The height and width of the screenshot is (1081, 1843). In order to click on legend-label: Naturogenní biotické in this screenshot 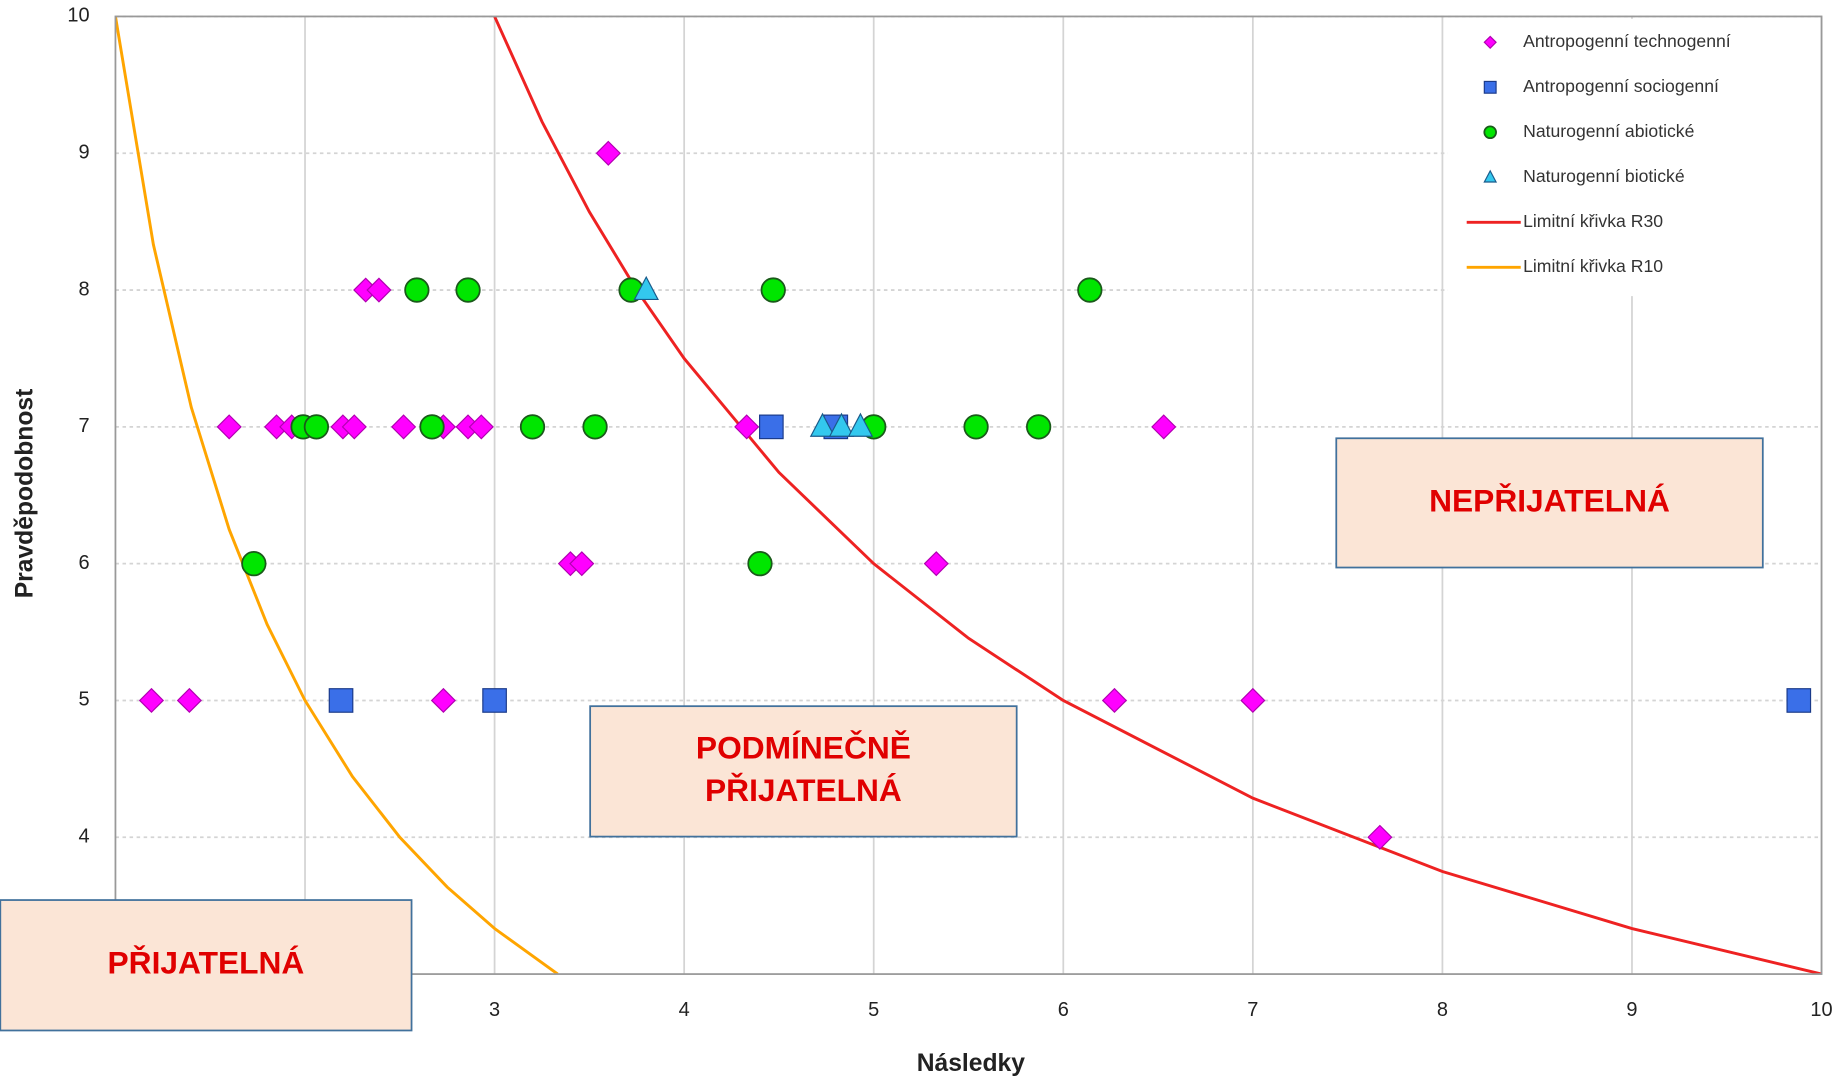, I will do `click(1604, 176)`.